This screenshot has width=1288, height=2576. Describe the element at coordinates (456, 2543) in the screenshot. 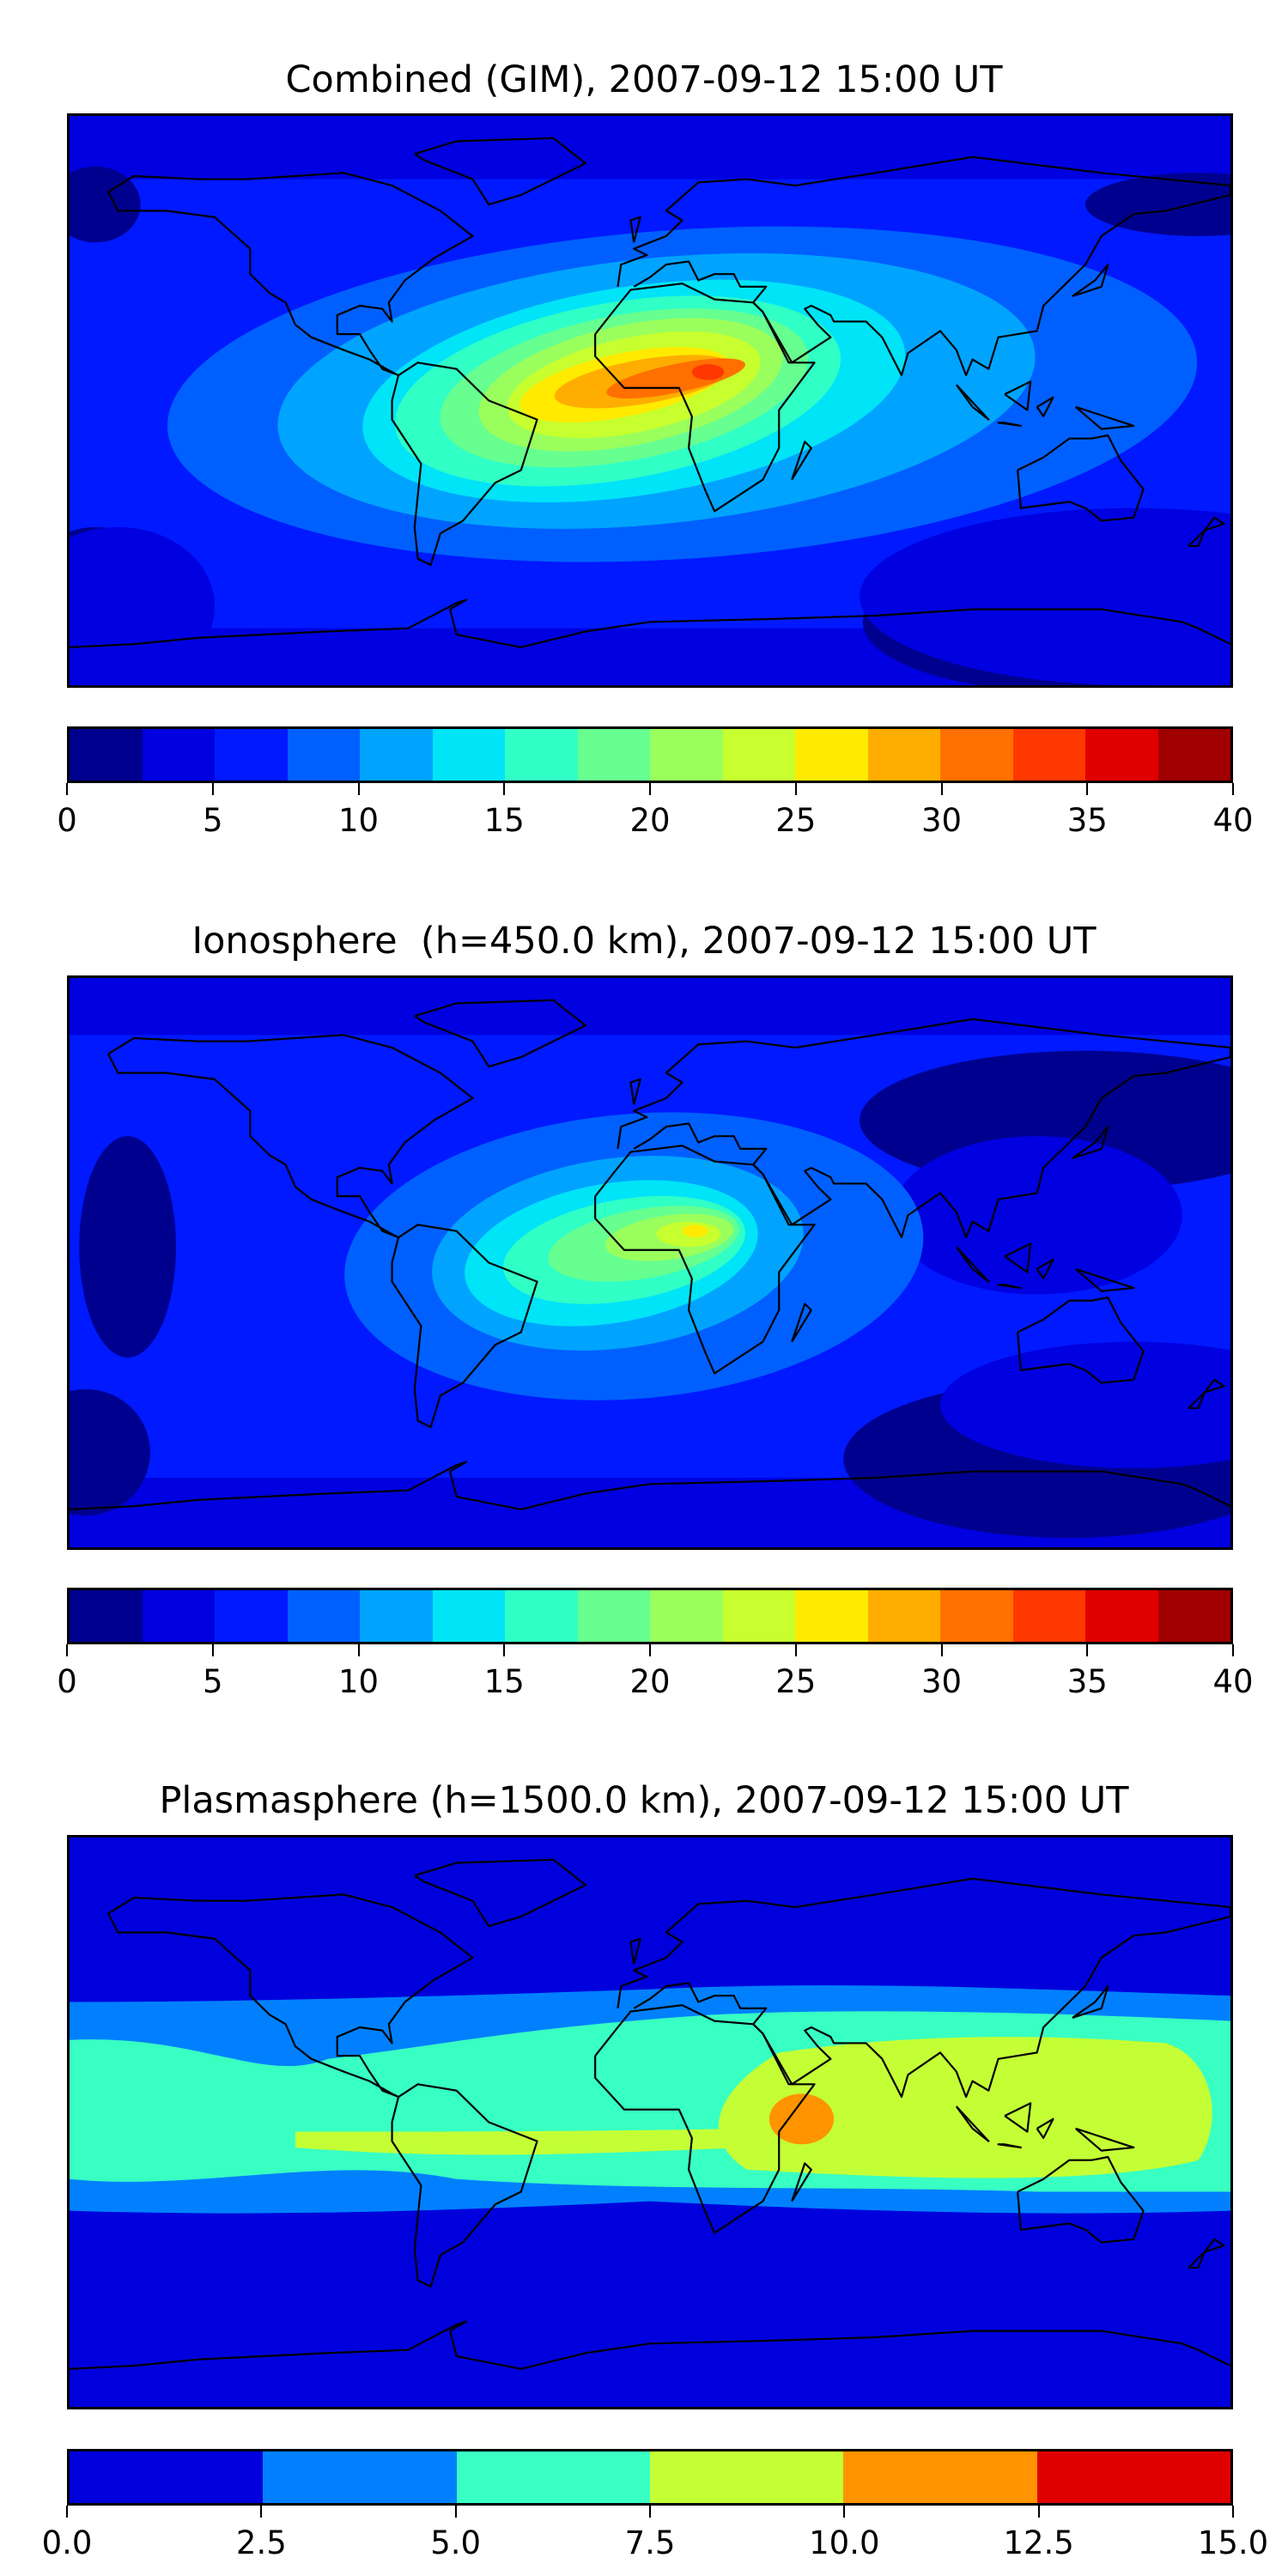

I see `colorbar-tick-label: 5.0` at that location.